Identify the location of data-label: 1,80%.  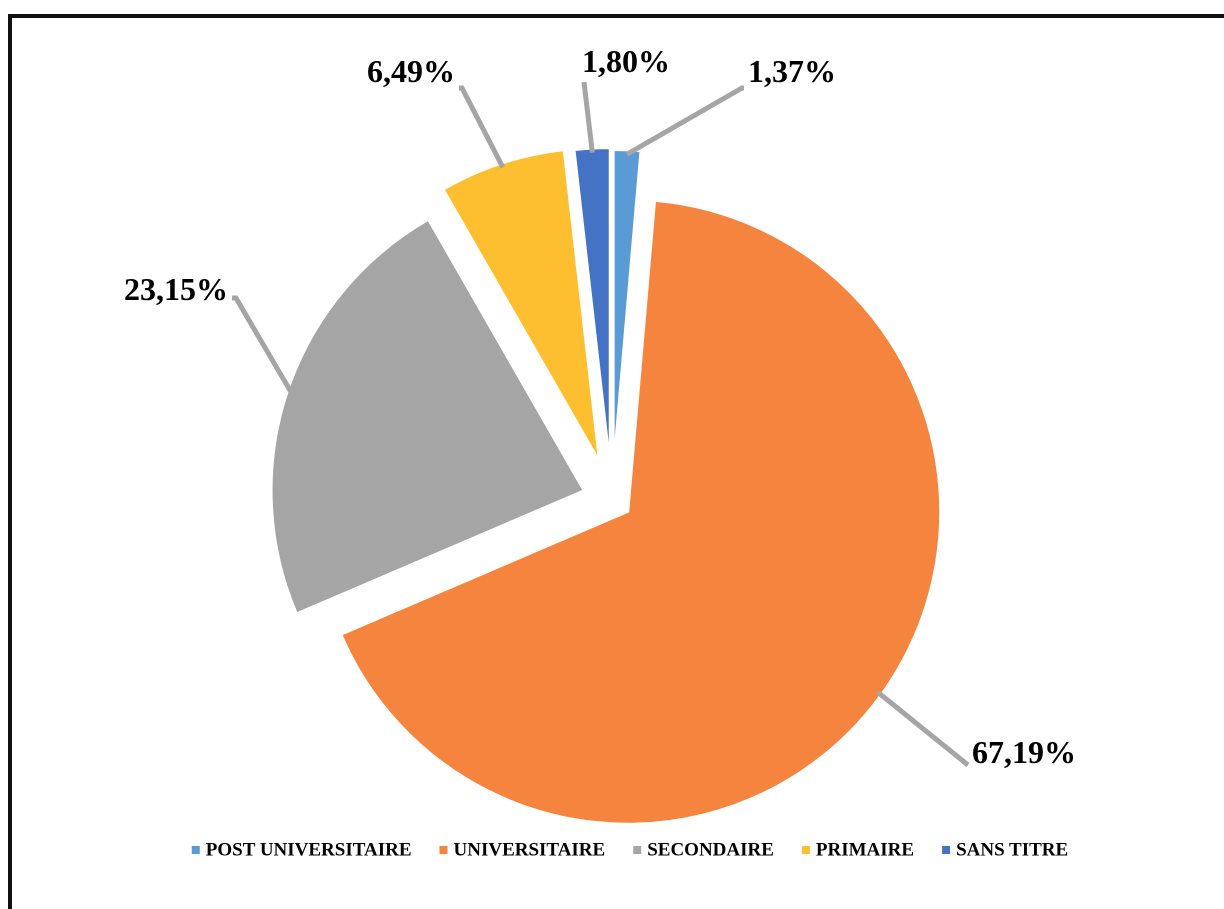
(626, 61).